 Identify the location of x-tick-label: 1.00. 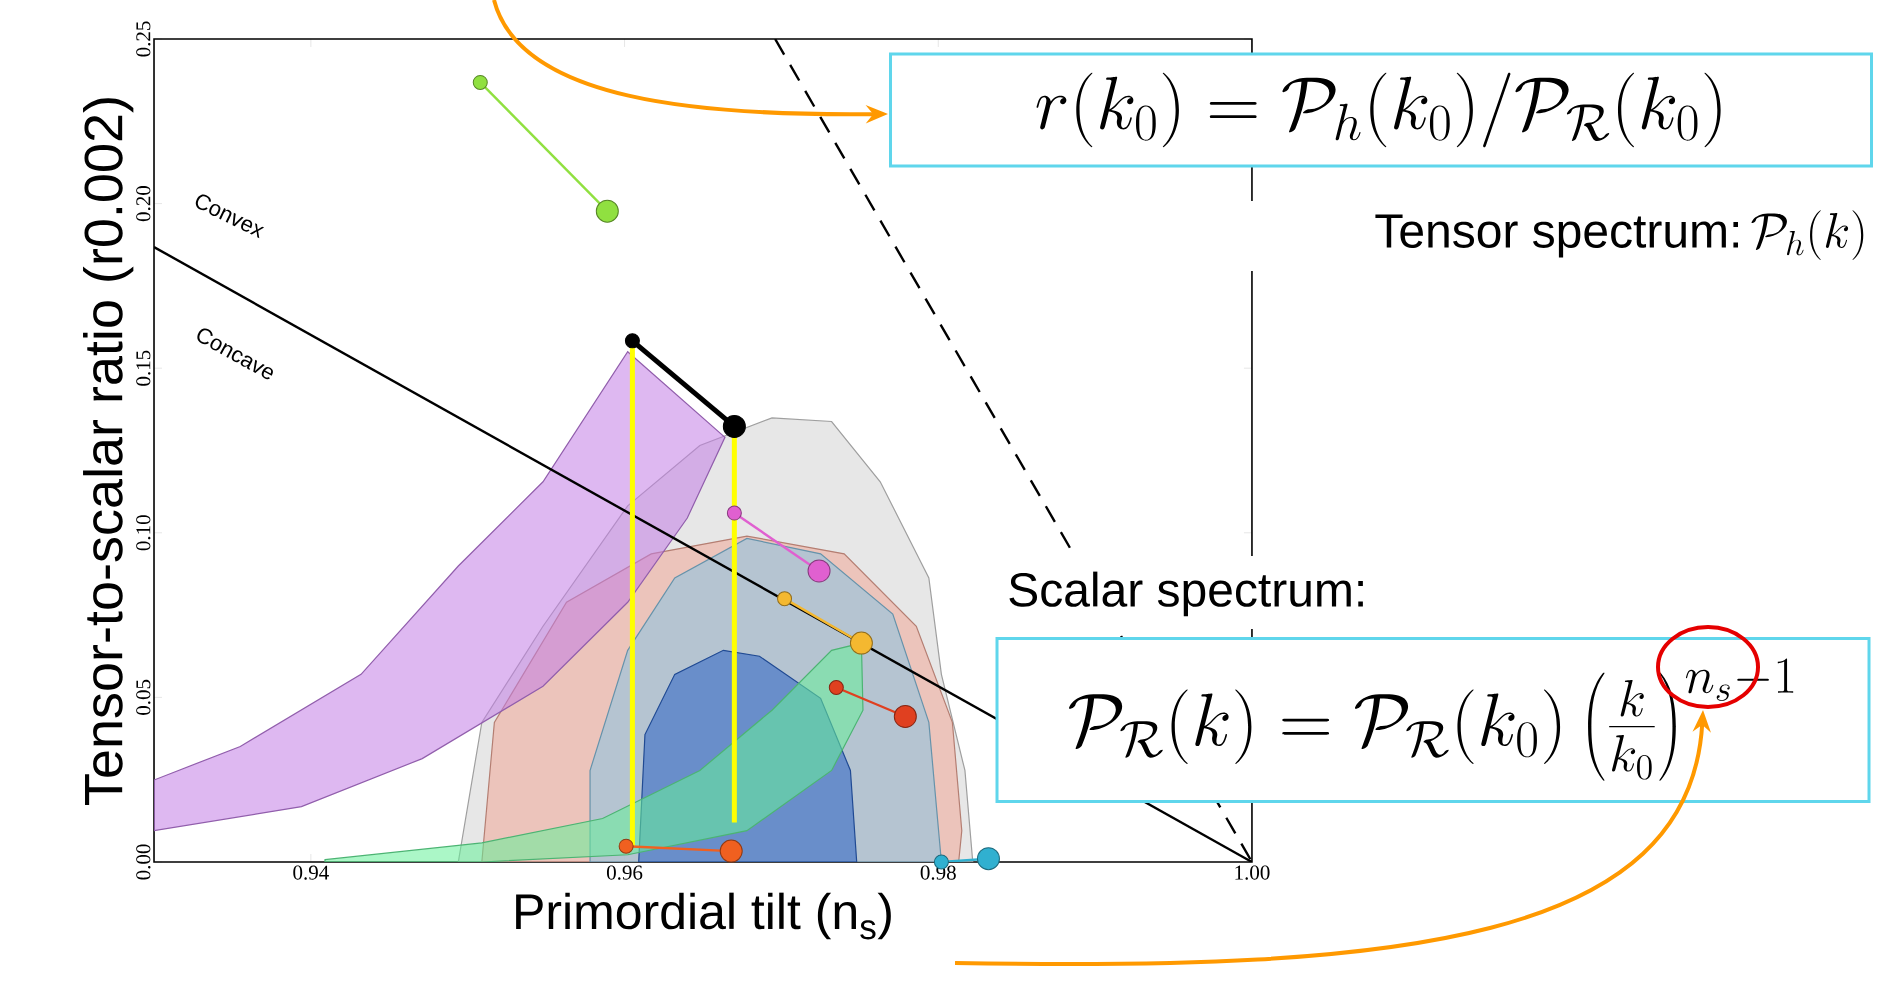
(1252, 872).